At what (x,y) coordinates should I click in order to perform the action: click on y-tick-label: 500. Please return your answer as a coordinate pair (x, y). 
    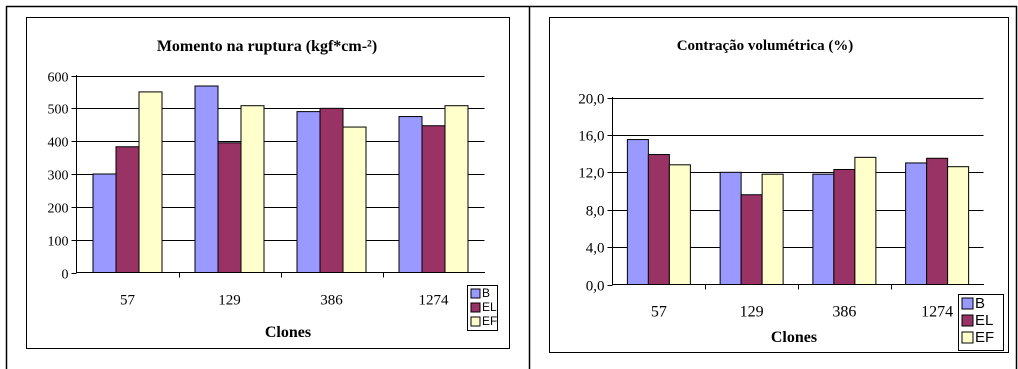
    Looking at the image, I should click on (58, 110).